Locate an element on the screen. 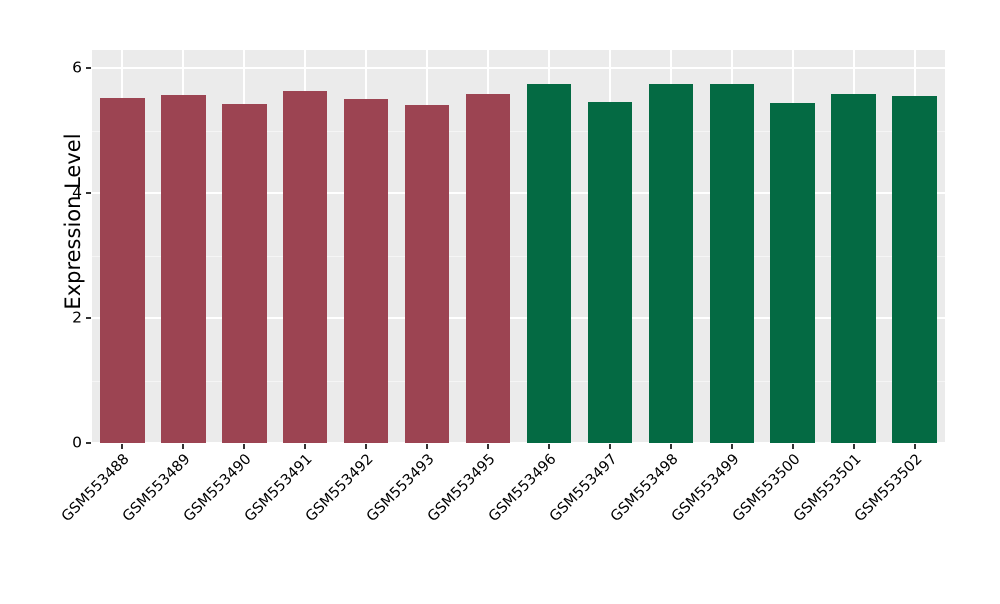  y-axis-tick-labels: 0 2 4 6 is located at coordinates (71, 290).